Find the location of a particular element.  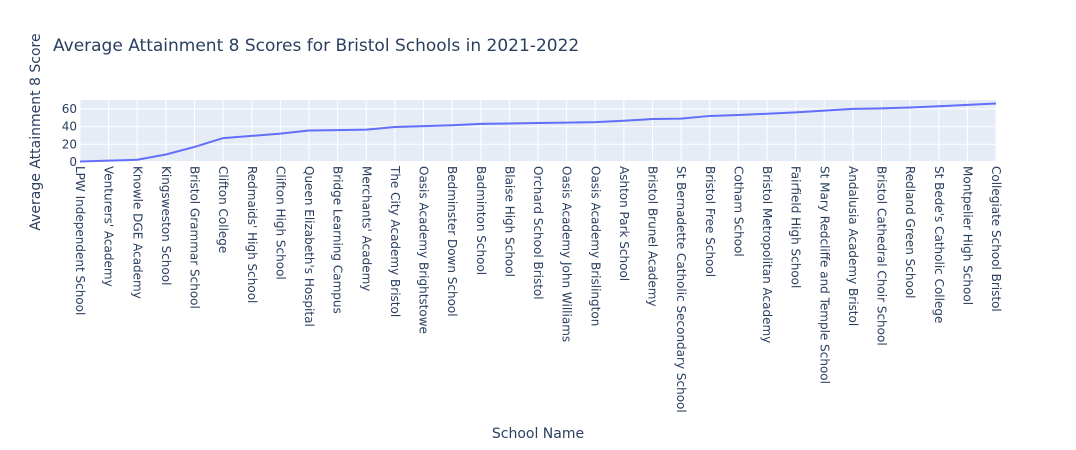

y-tick-label: 20 is located at coordinates (69, 144).